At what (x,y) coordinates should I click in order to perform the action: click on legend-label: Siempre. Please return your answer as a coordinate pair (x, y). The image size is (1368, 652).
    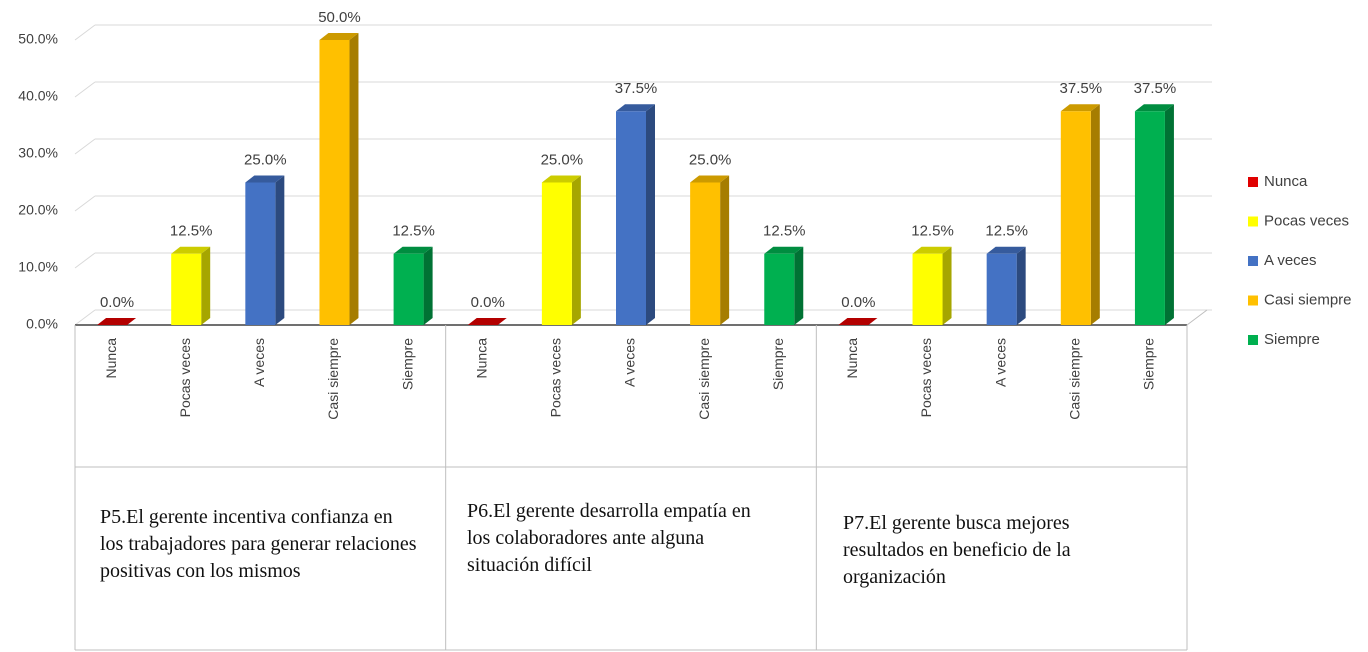
    Looking at the image, I should click on (1292, 339).